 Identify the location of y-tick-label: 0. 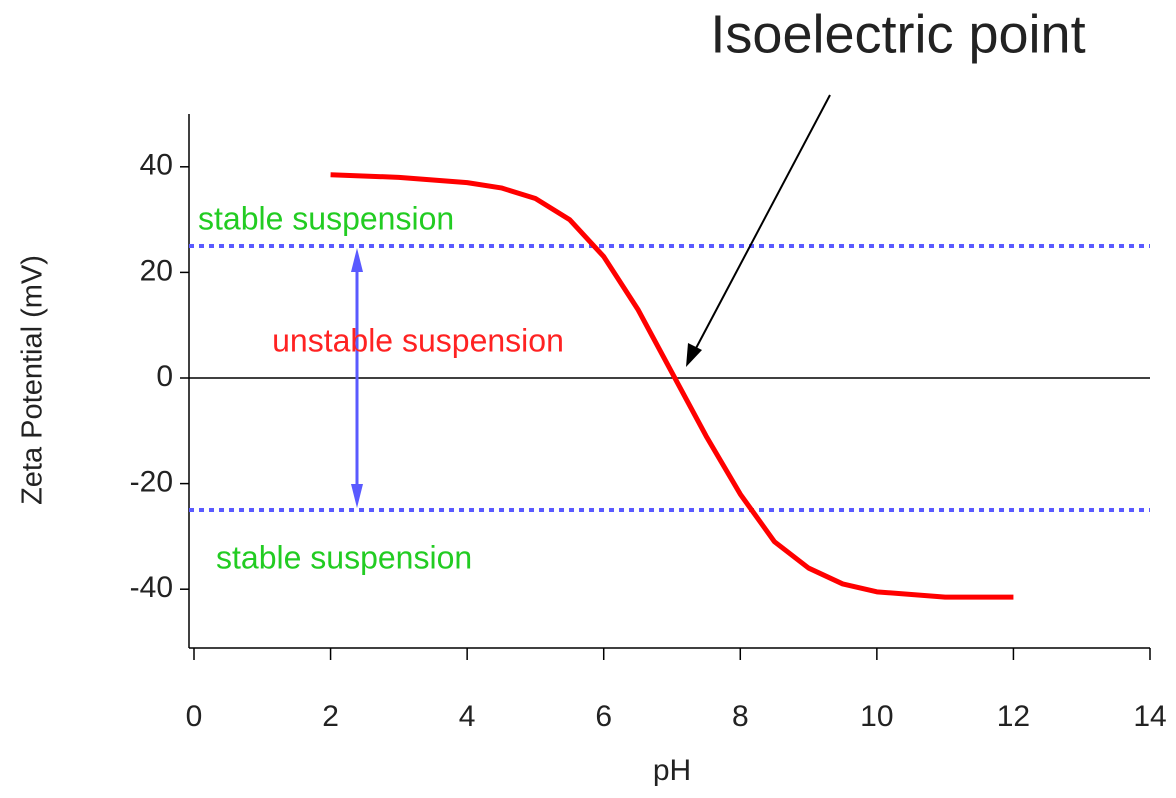
(164, 376).